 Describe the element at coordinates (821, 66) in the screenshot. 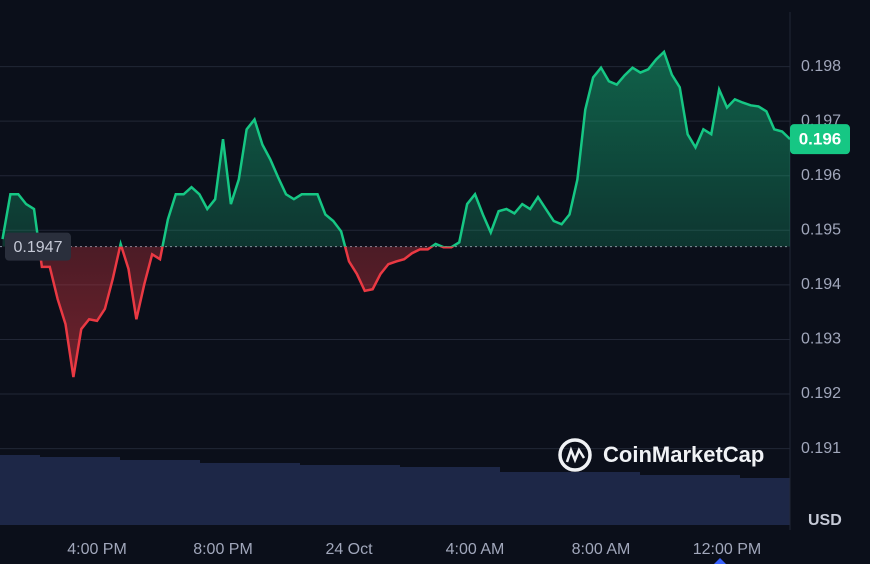

I see `y-tick-label: 0.198` at that location.